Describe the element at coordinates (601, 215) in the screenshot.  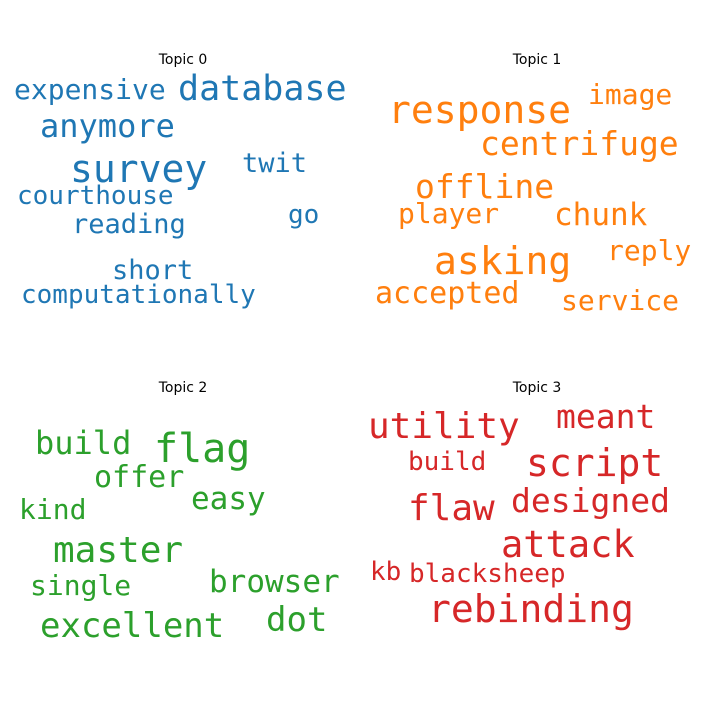
I see `word-1-chunk: chunk` at that location.